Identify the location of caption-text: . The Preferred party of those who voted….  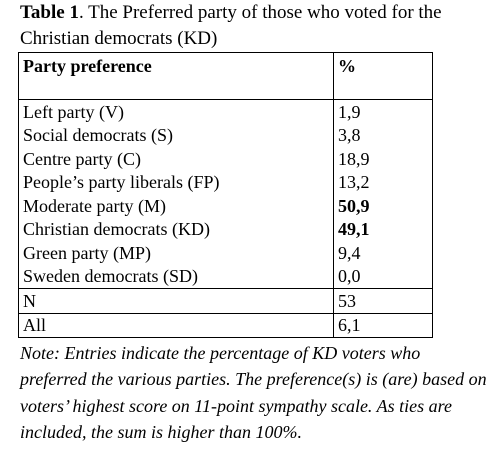
(231, 25).